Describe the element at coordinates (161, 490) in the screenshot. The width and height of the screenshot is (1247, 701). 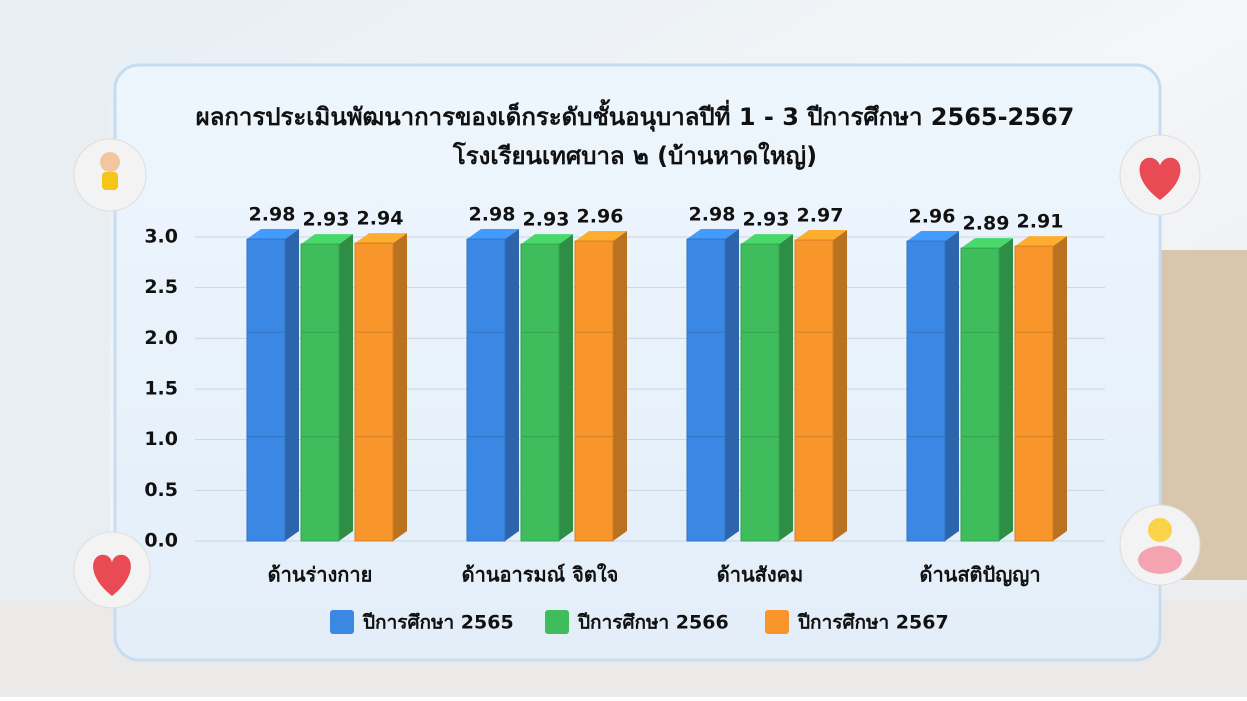
I see `y-tick-label: 0.5` at that location.